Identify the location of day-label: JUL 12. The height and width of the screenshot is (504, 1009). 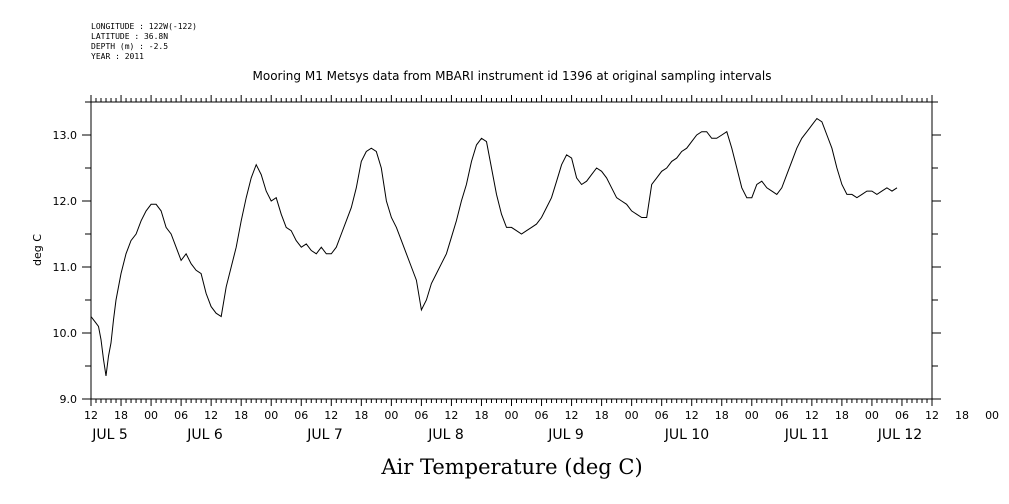
(899, 435).